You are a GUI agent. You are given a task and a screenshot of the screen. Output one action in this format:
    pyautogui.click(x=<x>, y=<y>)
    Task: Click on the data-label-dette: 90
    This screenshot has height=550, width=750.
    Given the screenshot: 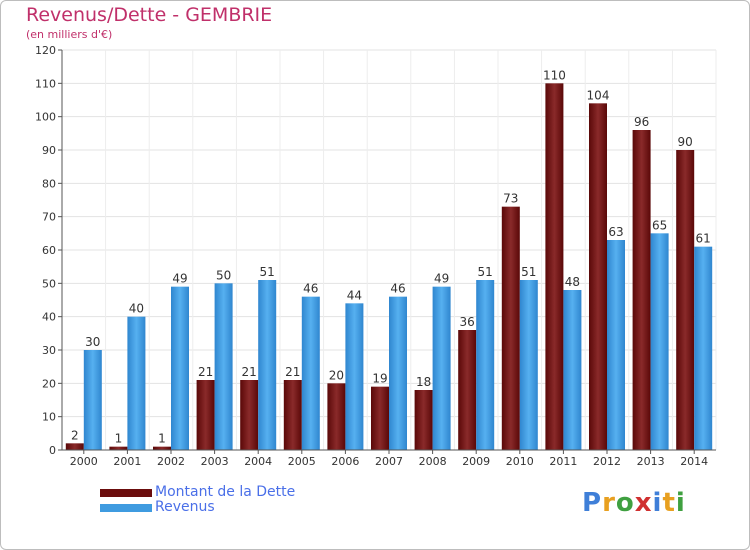 What is the action you would take?
    pyautogui.click(x=685, y=142)
    